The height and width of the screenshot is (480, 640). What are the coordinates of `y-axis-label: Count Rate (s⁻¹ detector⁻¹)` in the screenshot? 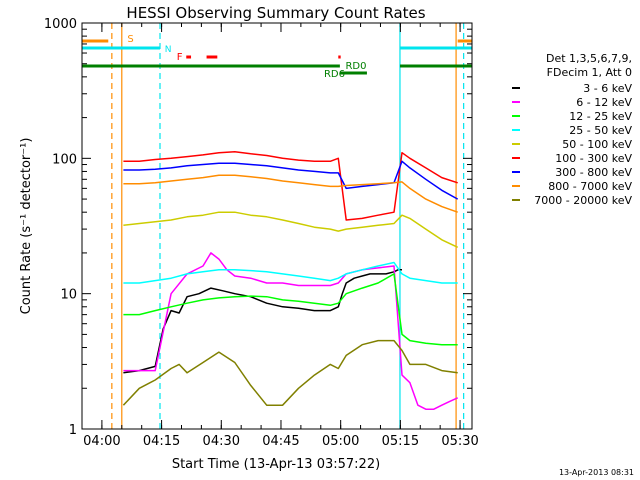 It's located at (26, 226).